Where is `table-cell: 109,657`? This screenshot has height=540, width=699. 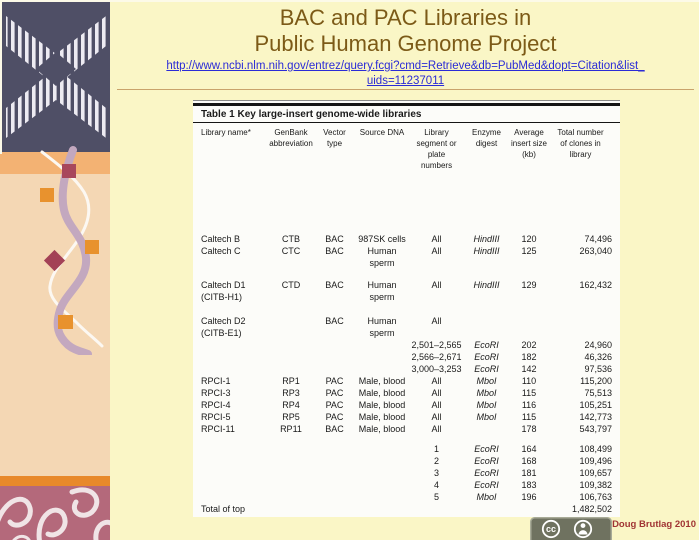
table-cell: 109,657 is located at coordinates (595, 473).